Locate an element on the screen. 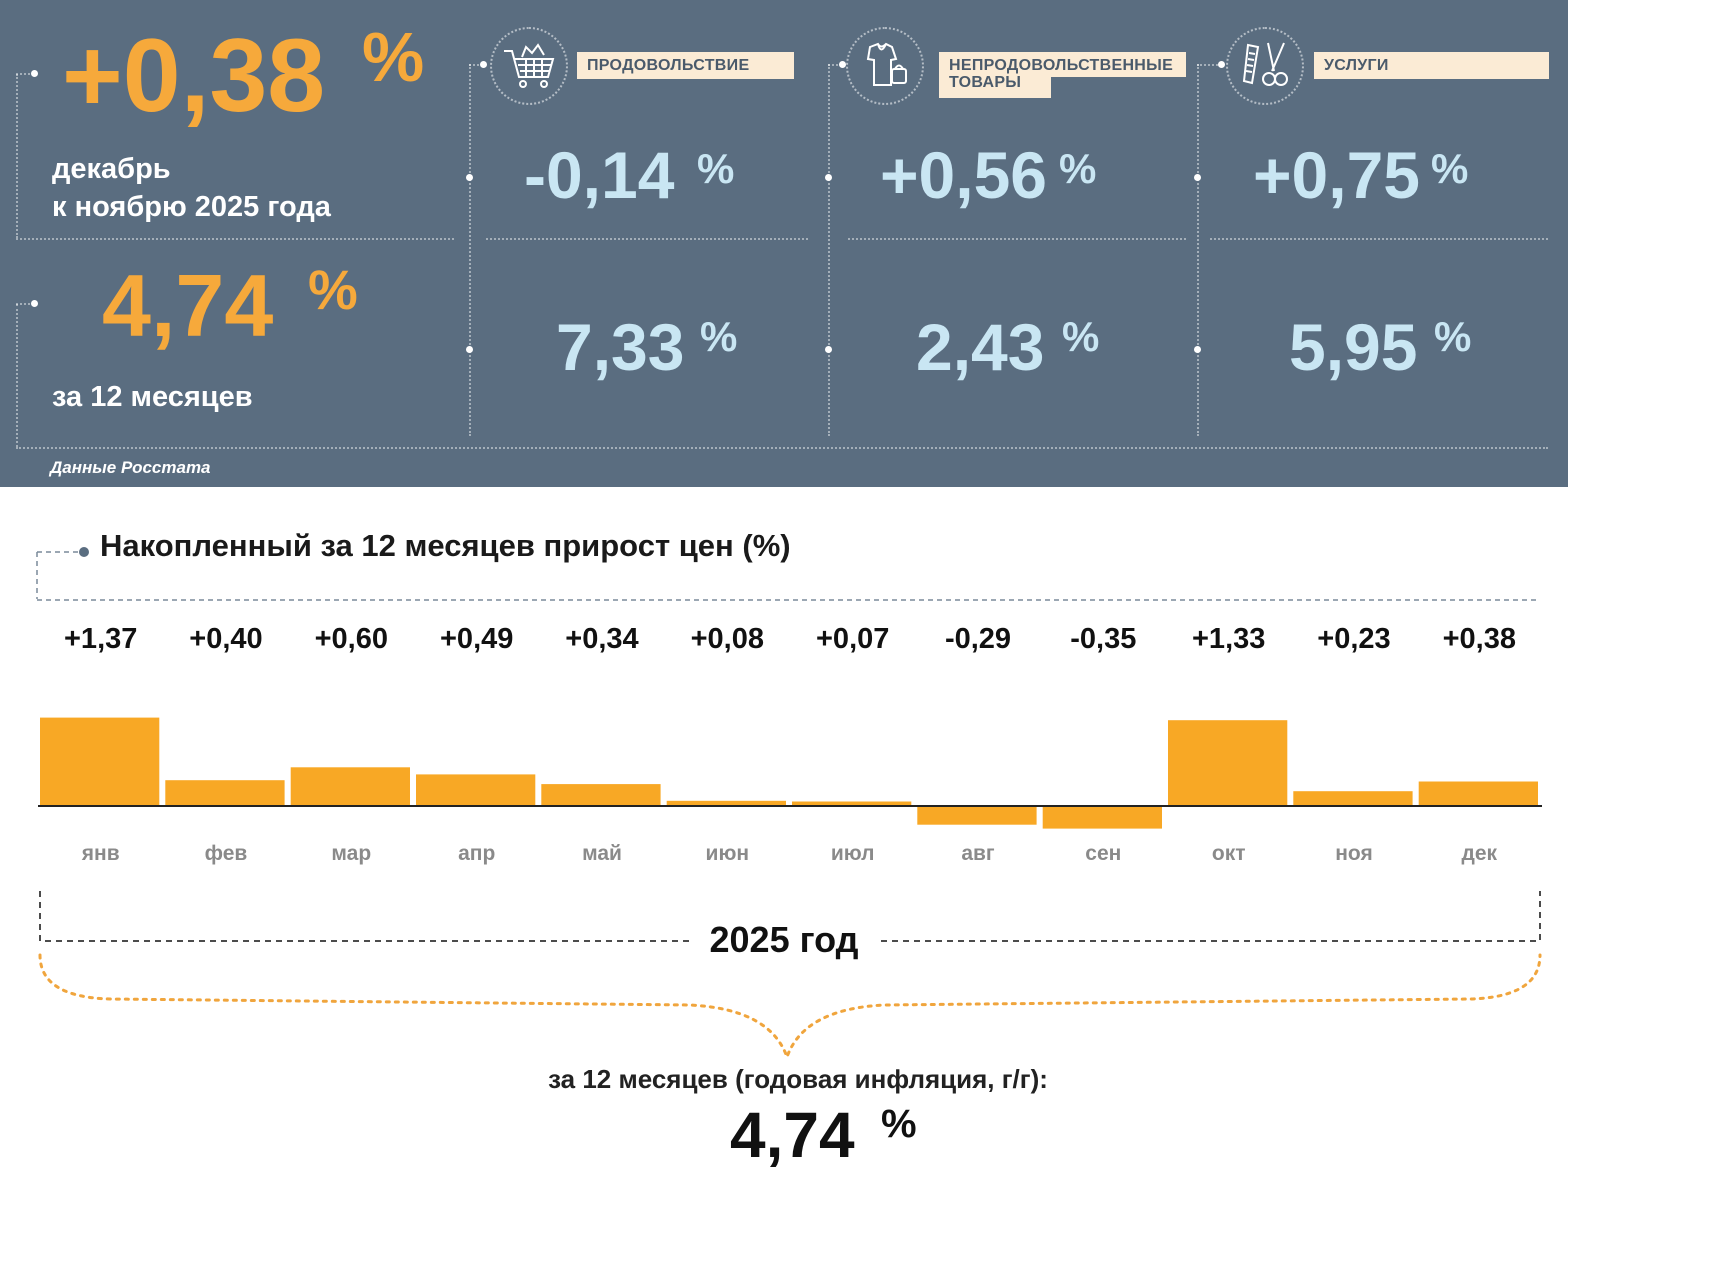 This screenshot has height=1285, width=1713. summary-label: за 12 месяцев (годовая инфляция, г/г): is located at coordinates (798, 1079).